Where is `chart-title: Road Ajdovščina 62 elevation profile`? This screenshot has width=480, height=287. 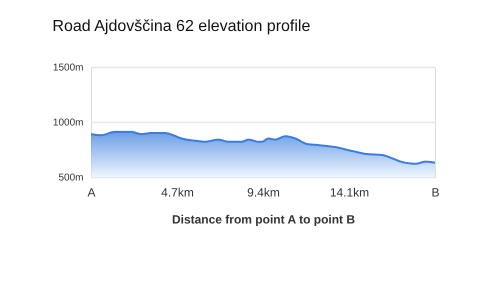
chart-title: Road Ajdovščina 62 elevation profile is located at coordinates (181, 26).